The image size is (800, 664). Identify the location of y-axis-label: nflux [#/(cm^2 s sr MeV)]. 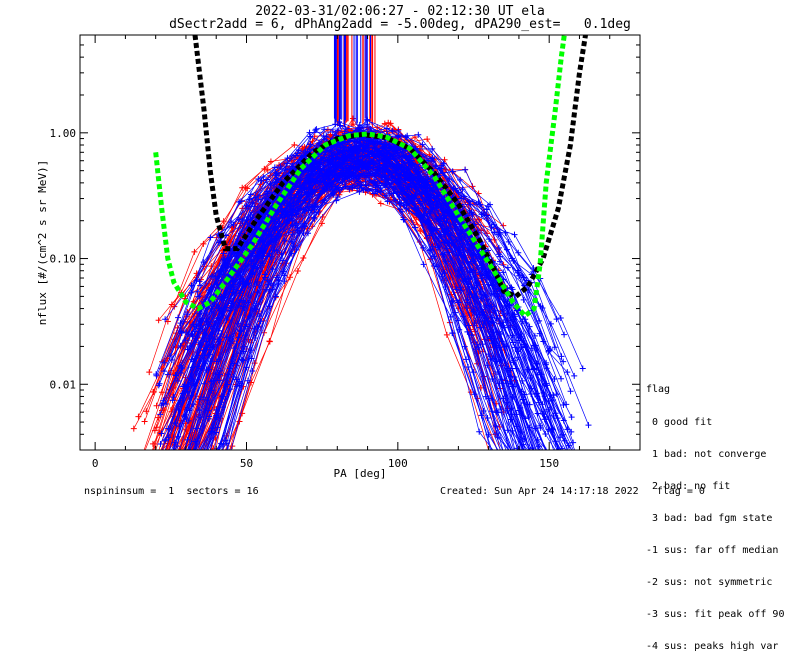
(42, 243).